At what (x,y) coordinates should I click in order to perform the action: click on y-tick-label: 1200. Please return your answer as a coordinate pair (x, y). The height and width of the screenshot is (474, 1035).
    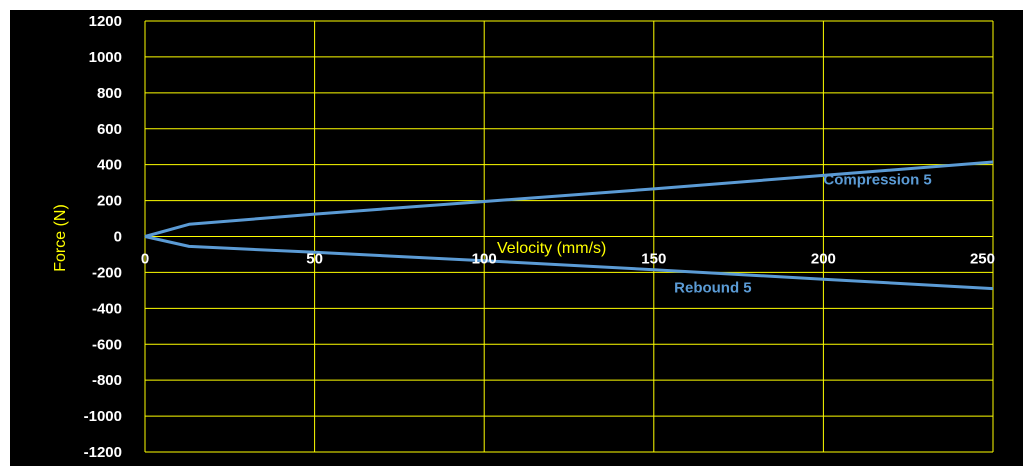
    Looking at the image, I should click on (105, 21).